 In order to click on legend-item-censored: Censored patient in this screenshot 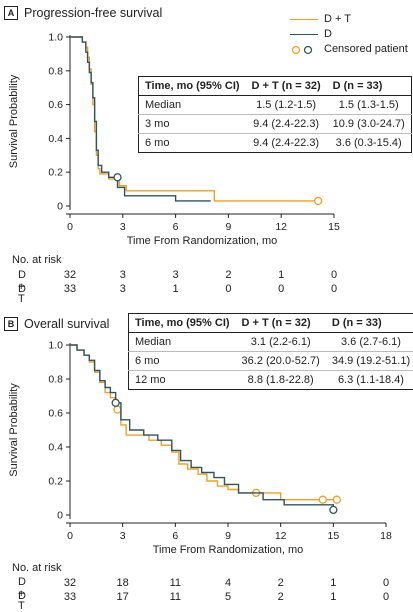, I will do `click(349, 49)`.